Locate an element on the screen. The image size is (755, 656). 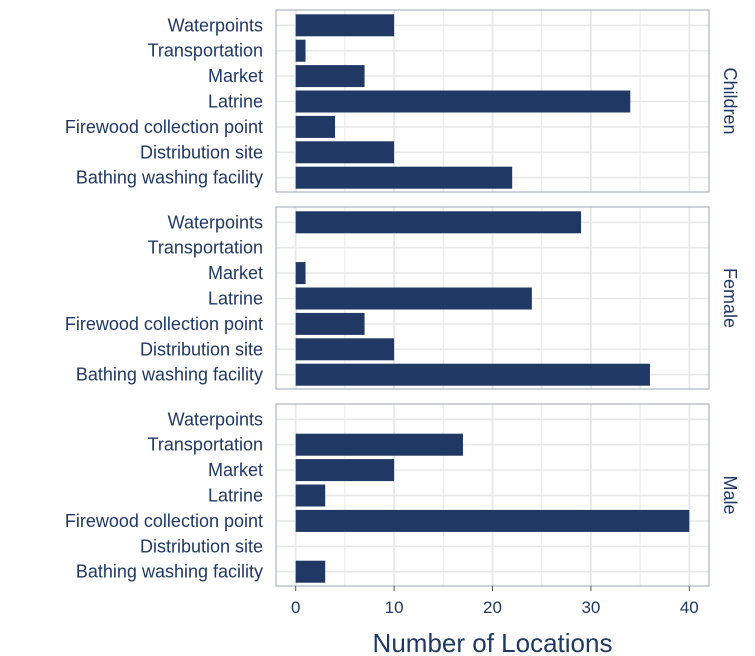
bar-female-waterpoints is located at coordinates (438, 222).